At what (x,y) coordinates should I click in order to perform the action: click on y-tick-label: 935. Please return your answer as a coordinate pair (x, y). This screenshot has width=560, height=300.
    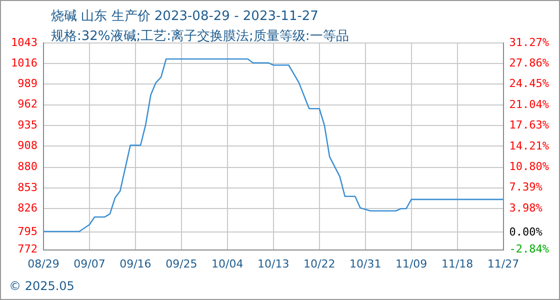
    Looking at the image, I should click on (28, 125).